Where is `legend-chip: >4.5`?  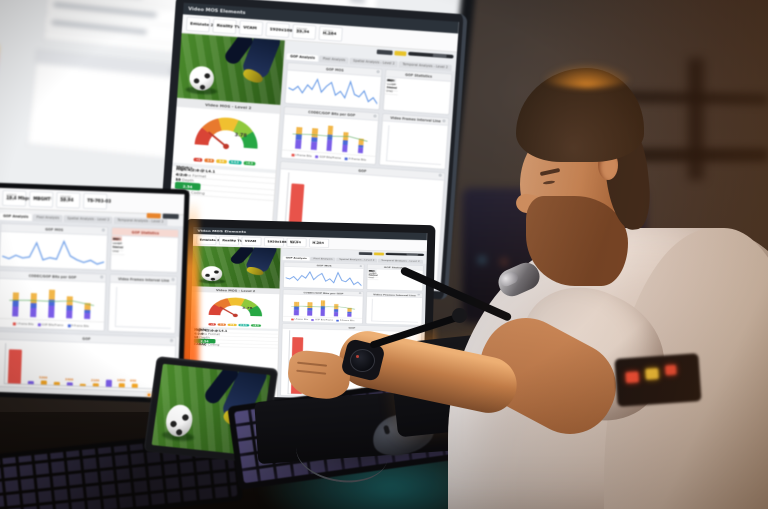
legend-chip: >4.5 is located at coordinates (249, 163).